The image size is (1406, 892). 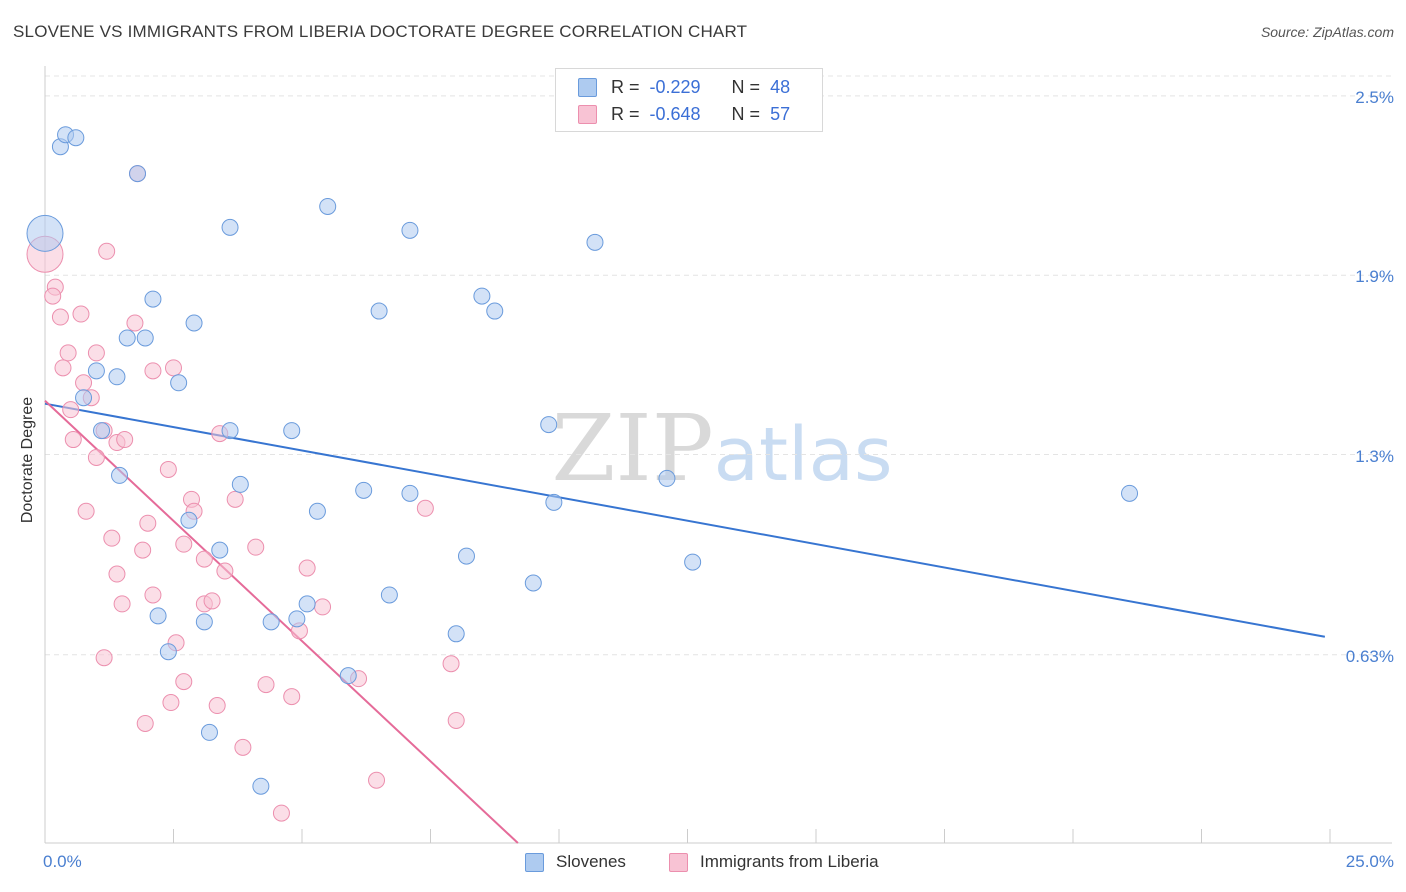 What do you see at coordinates (1374, 456) in the screenshot?
I see `y-tick-label: 1.3%` at bounding box center [1374, 456].